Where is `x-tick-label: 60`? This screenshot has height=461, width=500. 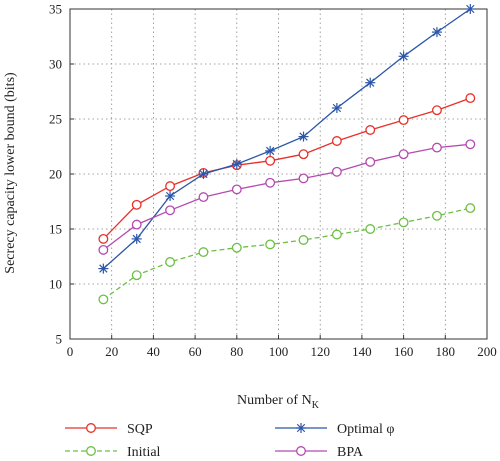 x-tick-label: 60 is located at coordinates (195, 351).